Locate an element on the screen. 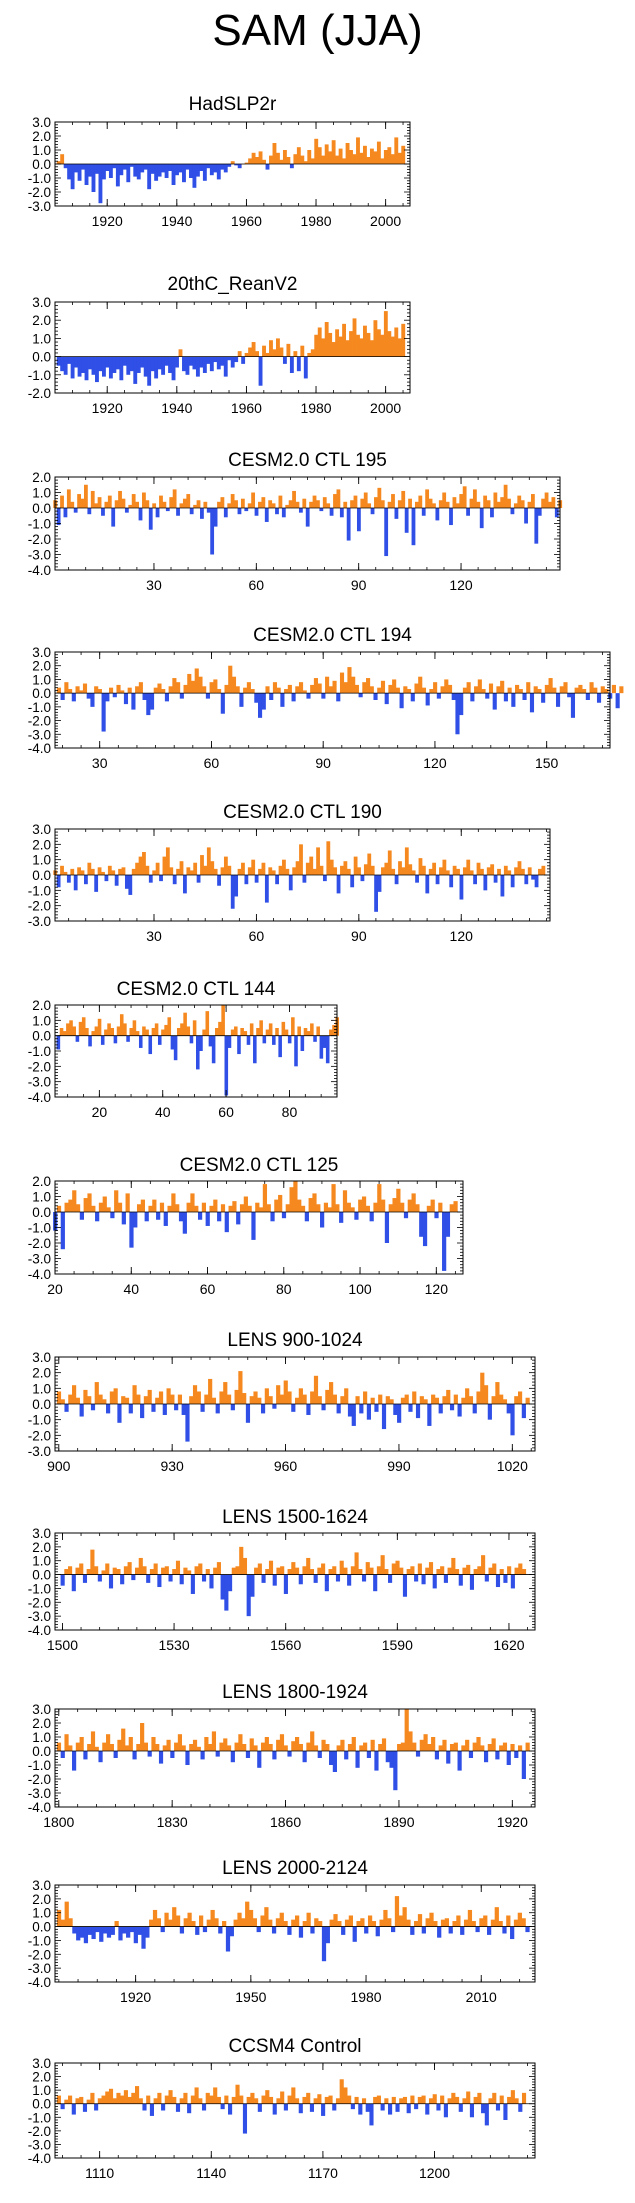 The height and width of the screenshot is (2203, 635). y-tick-label: -2.0 is located at coordinates (39, 1435).